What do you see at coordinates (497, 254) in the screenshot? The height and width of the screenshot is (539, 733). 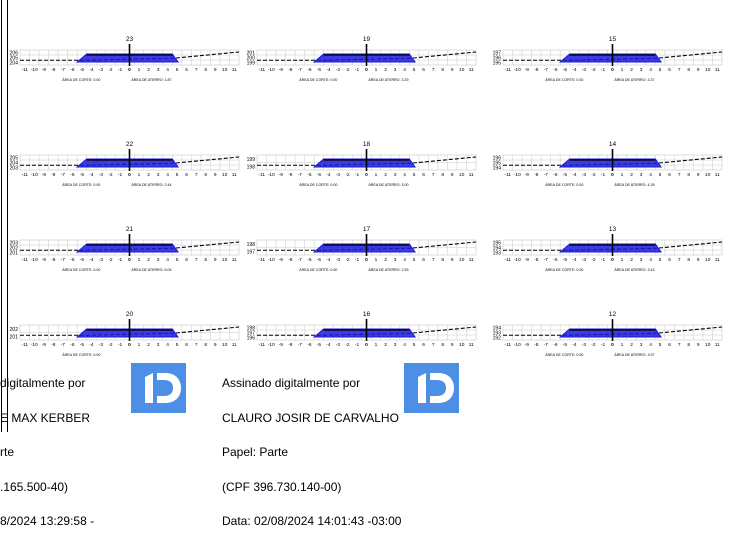 I see `y-tick-label: 193` at bounding box center [497, 254].